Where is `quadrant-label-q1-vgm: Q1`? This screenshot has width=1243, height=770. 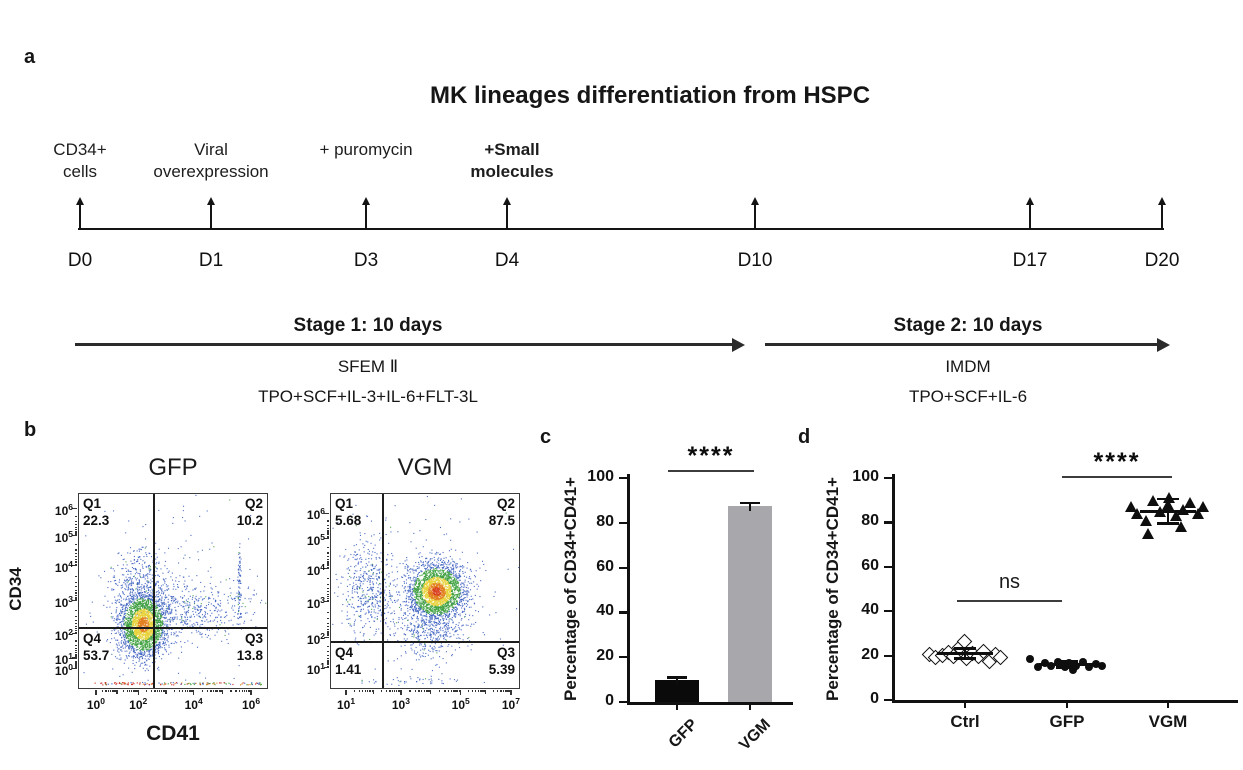 quadrant-label-q1-vgm: Q1 is located at coordinates (344, 503).